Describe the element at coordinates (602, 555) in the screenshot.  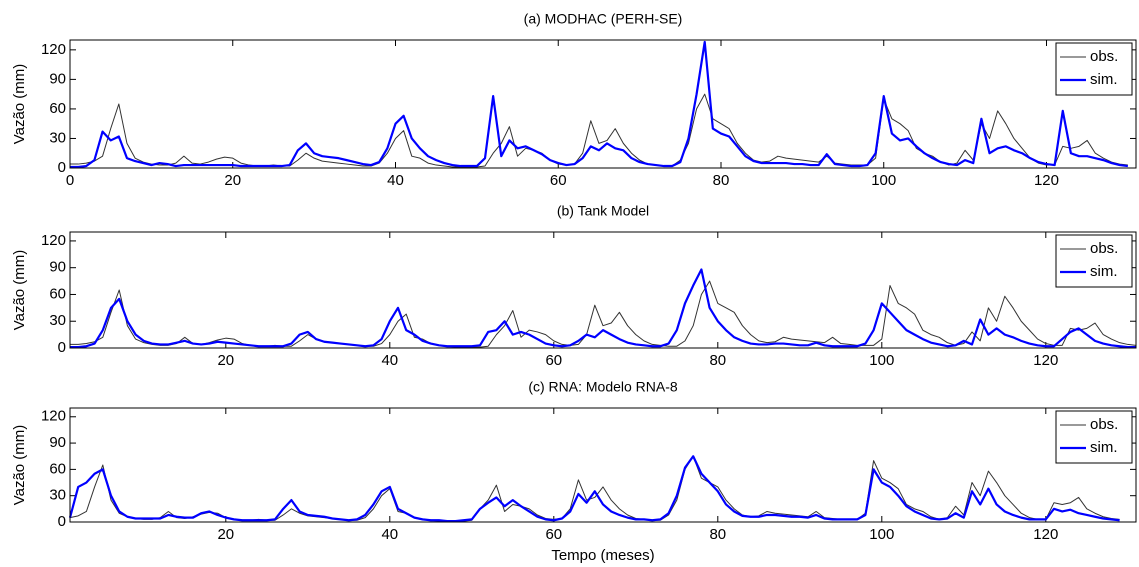
I see `x-axis-label: Tempo (meses)` at that location.